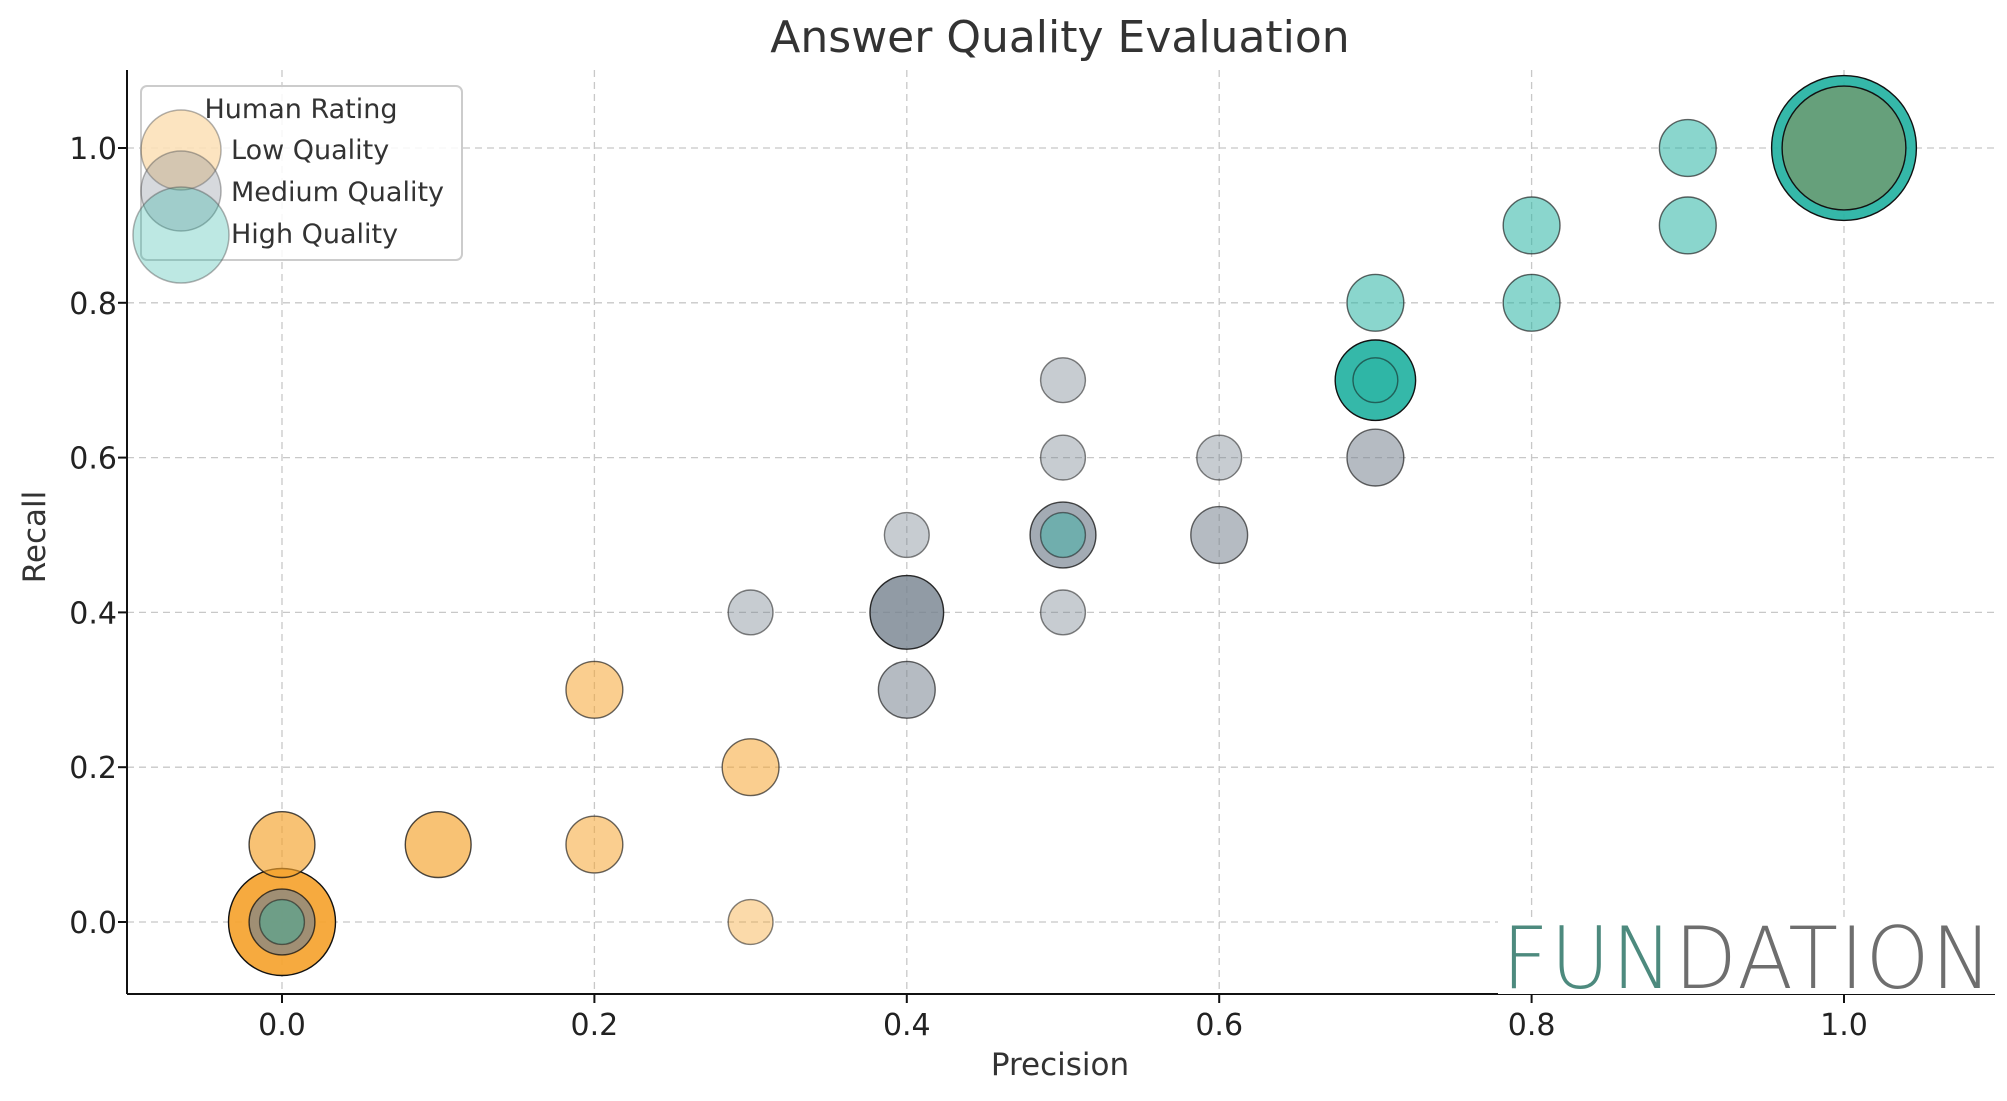 This screenshot has width=2007, height=1101. Describe the element at coordinates (93, 768) in the screenshot. I see `y-tick-label-1: 0.2` at that location.